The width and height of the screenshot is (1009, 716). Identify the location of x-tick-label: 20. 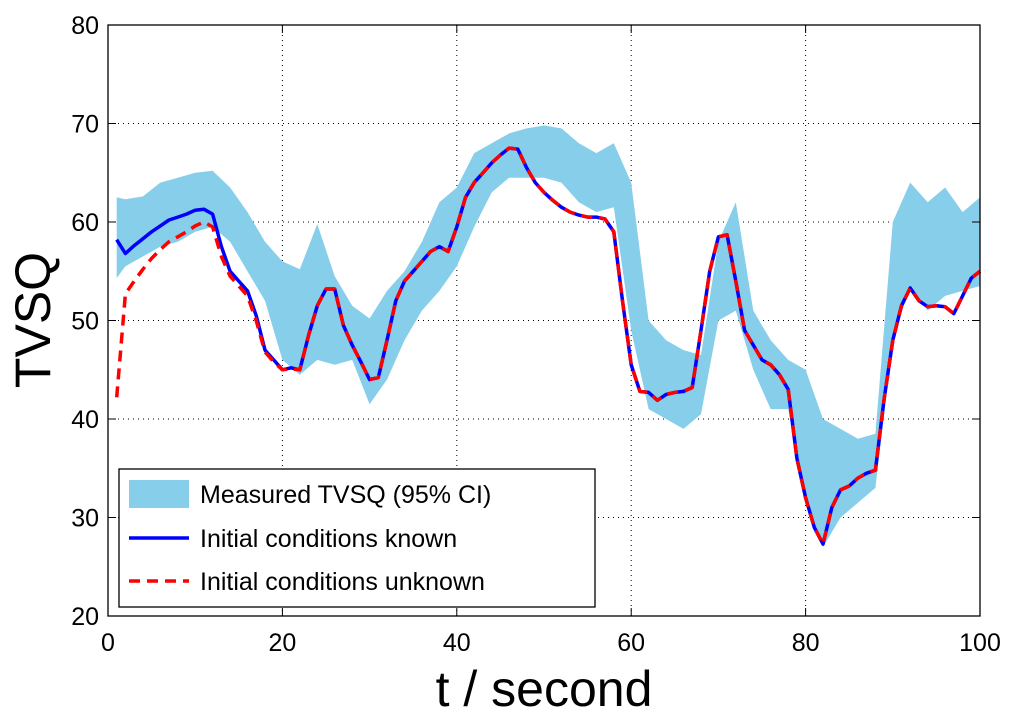
(282, 643).